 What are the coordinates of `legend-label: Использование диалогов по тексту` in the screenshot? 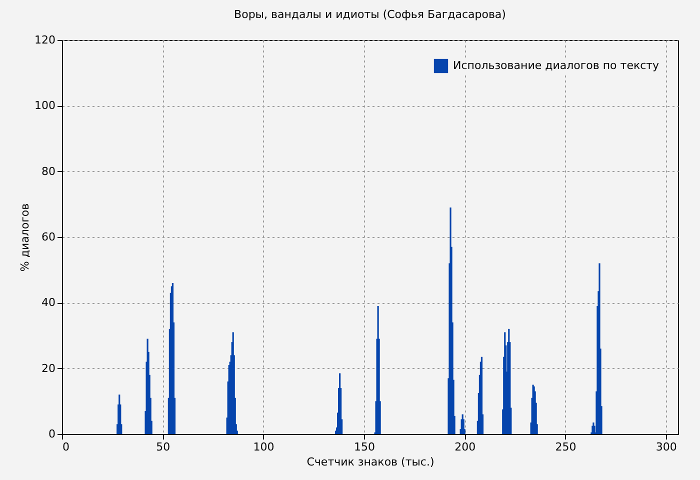 It's located at (556, 65).